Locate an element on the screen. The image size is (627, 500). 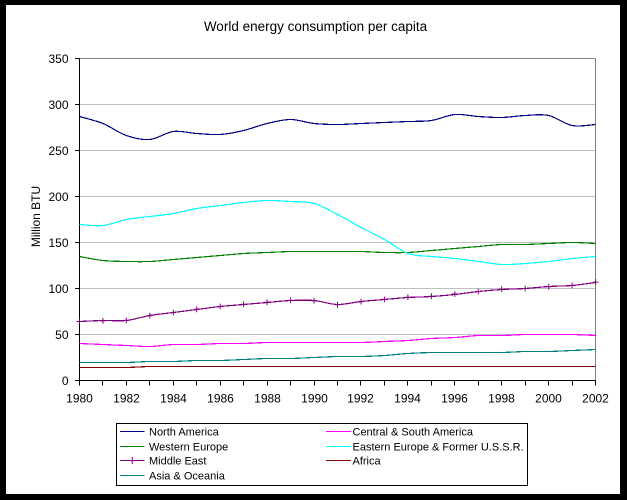
svg-text: 1998 is located at coordinates (501, 399).